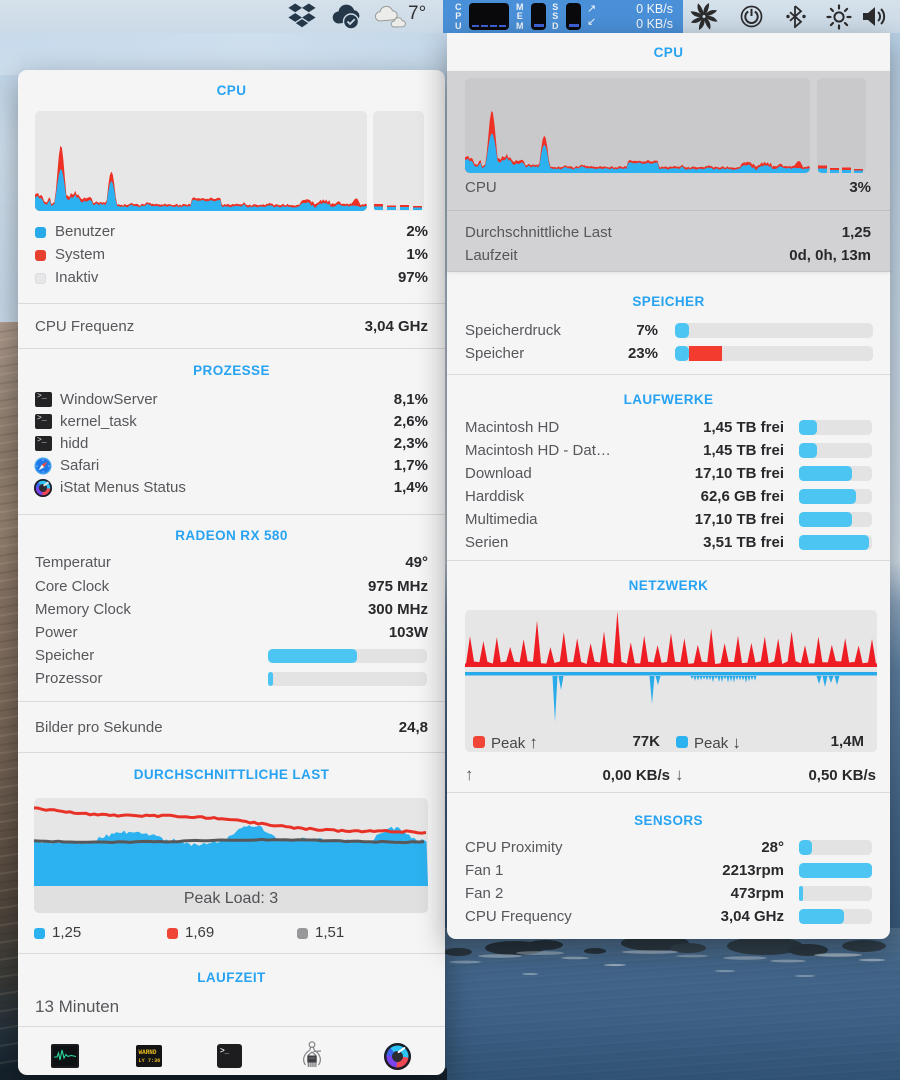 This screenshot has height=1080, width=900. What do you see at coordinates (150, 1061) in the screenshot?
I see `svg-text: LY 7:36` at bounding box center [150, 1061].